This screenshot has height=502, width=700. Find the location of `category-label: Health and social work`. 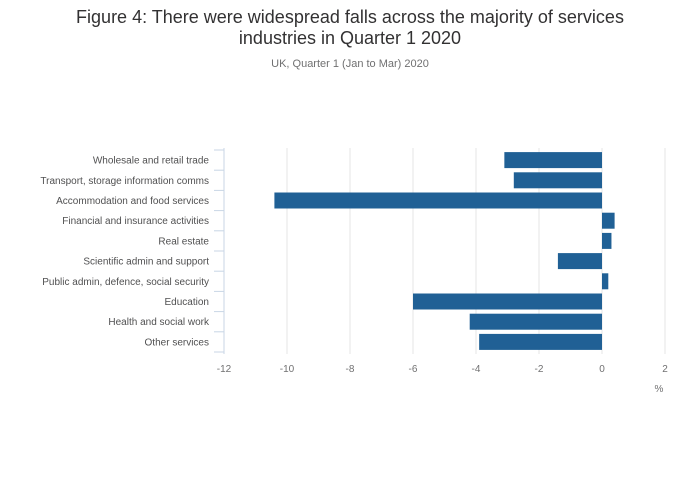

category-label: Health and social work is located at coordinates (159, 322).